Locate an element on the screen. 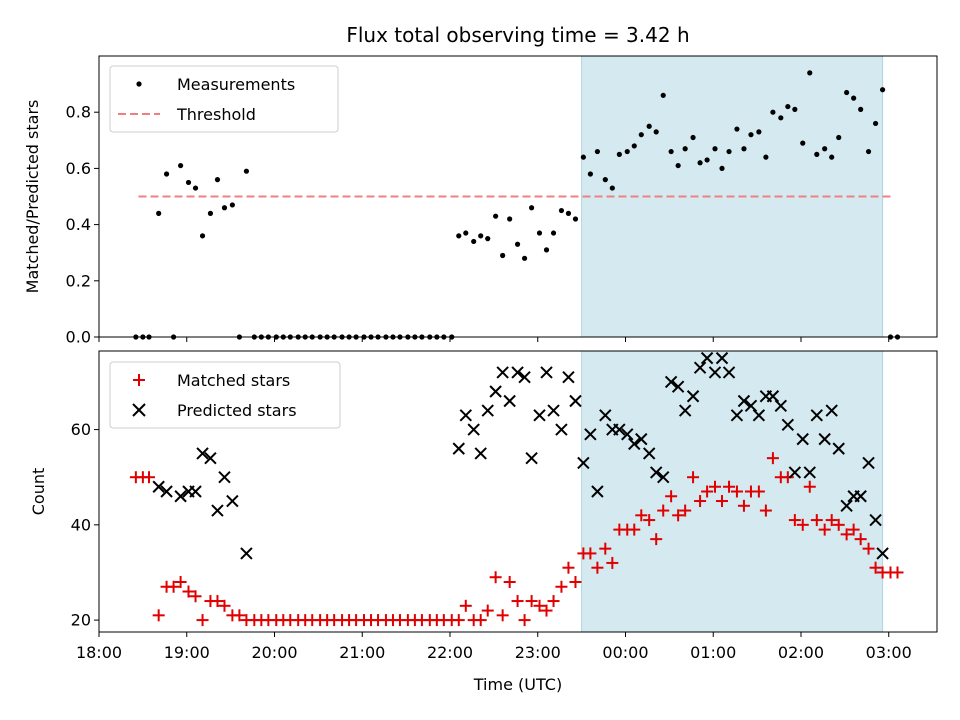  y-tick-label: 0.2 is located at coordinates (78, 280).